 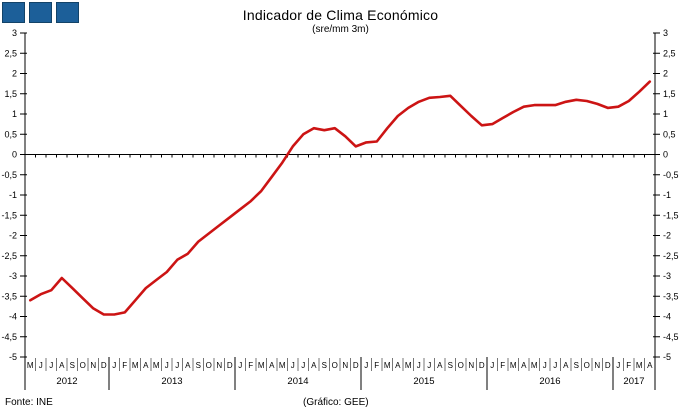 What do you see at coordinates (340, 156) in the screenshot?
I see `zero-axis` at bounding box center [340, 156].